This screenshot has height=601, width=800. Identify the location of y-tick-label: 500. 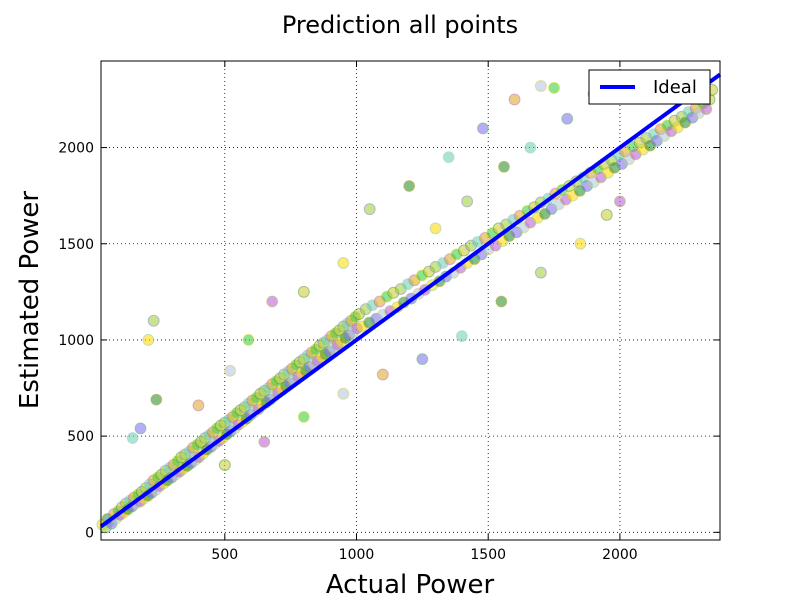
(80, 437).